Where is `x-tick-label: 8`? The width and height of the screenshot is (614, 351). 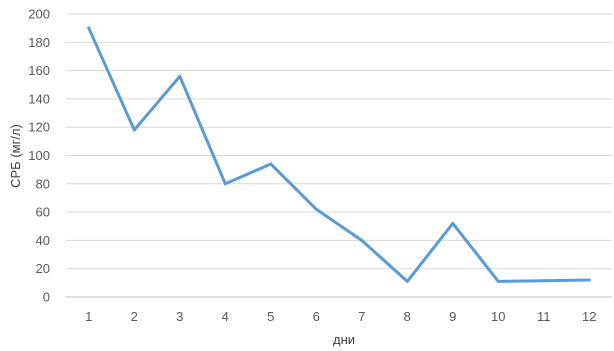
x-tick-label: 8 is located at coordinates (407, 316).